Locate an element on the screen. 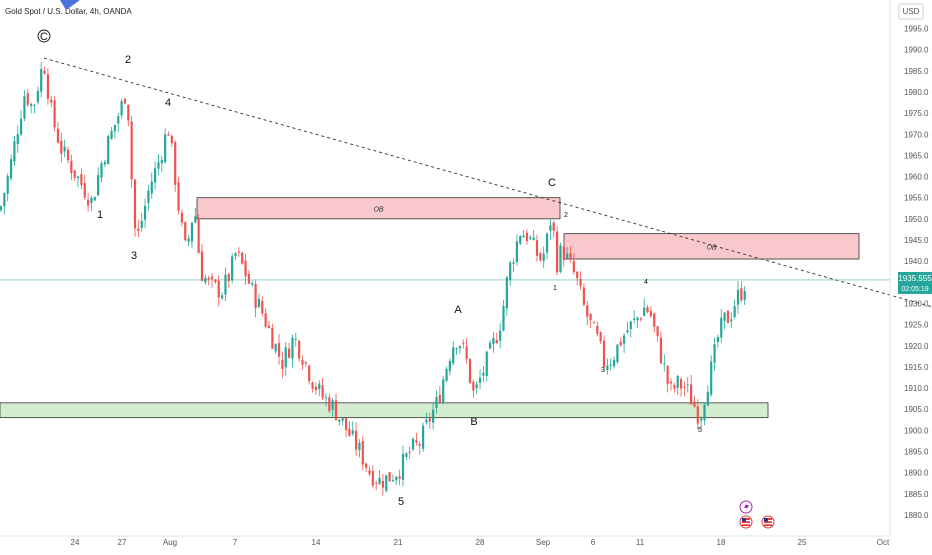 Image resolution: width=932 pixels, height=555 pixels. price-tick-label: 1885.0 is located at coordinates (916, 494).